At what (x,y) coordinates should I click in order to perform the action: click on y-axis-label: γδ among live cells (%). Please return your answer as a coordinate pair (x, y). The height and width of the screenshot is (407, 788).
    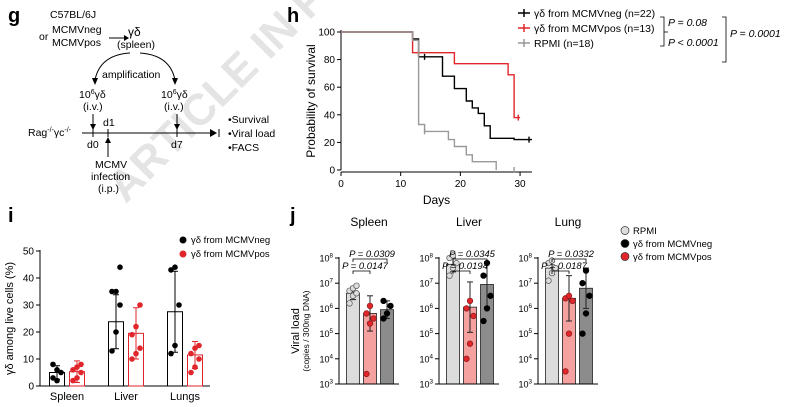
    Looking at the image, I should click on (10, 318).